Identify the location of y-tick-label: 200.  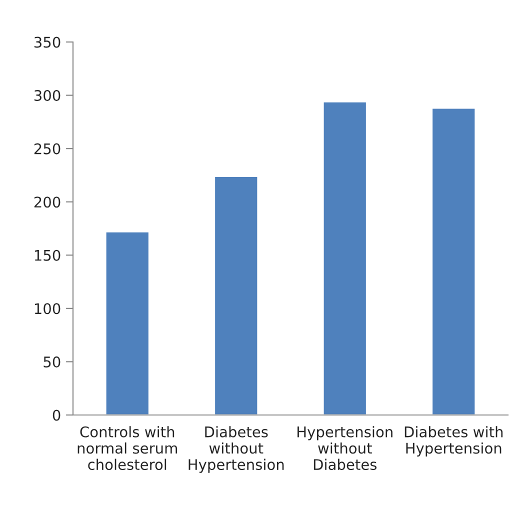
(47, 202).